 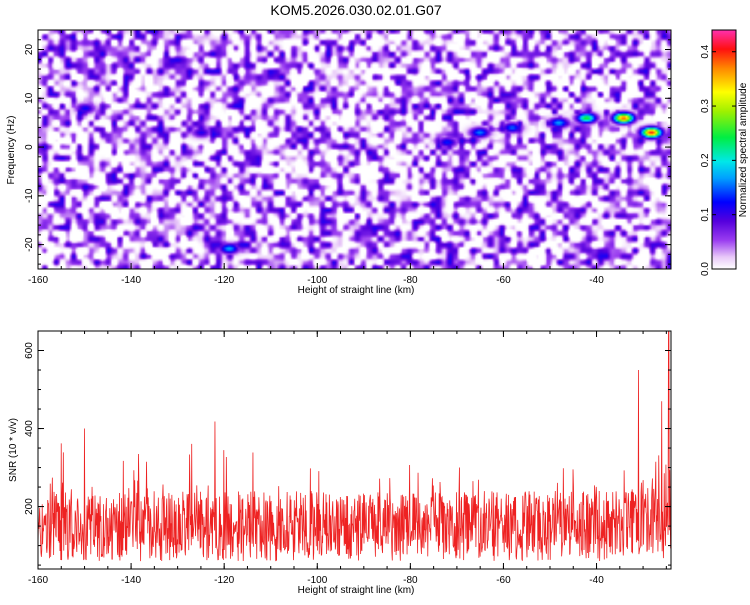 I want to click on heatmap-y-tick-label: 20, so click(x=29, y=50).